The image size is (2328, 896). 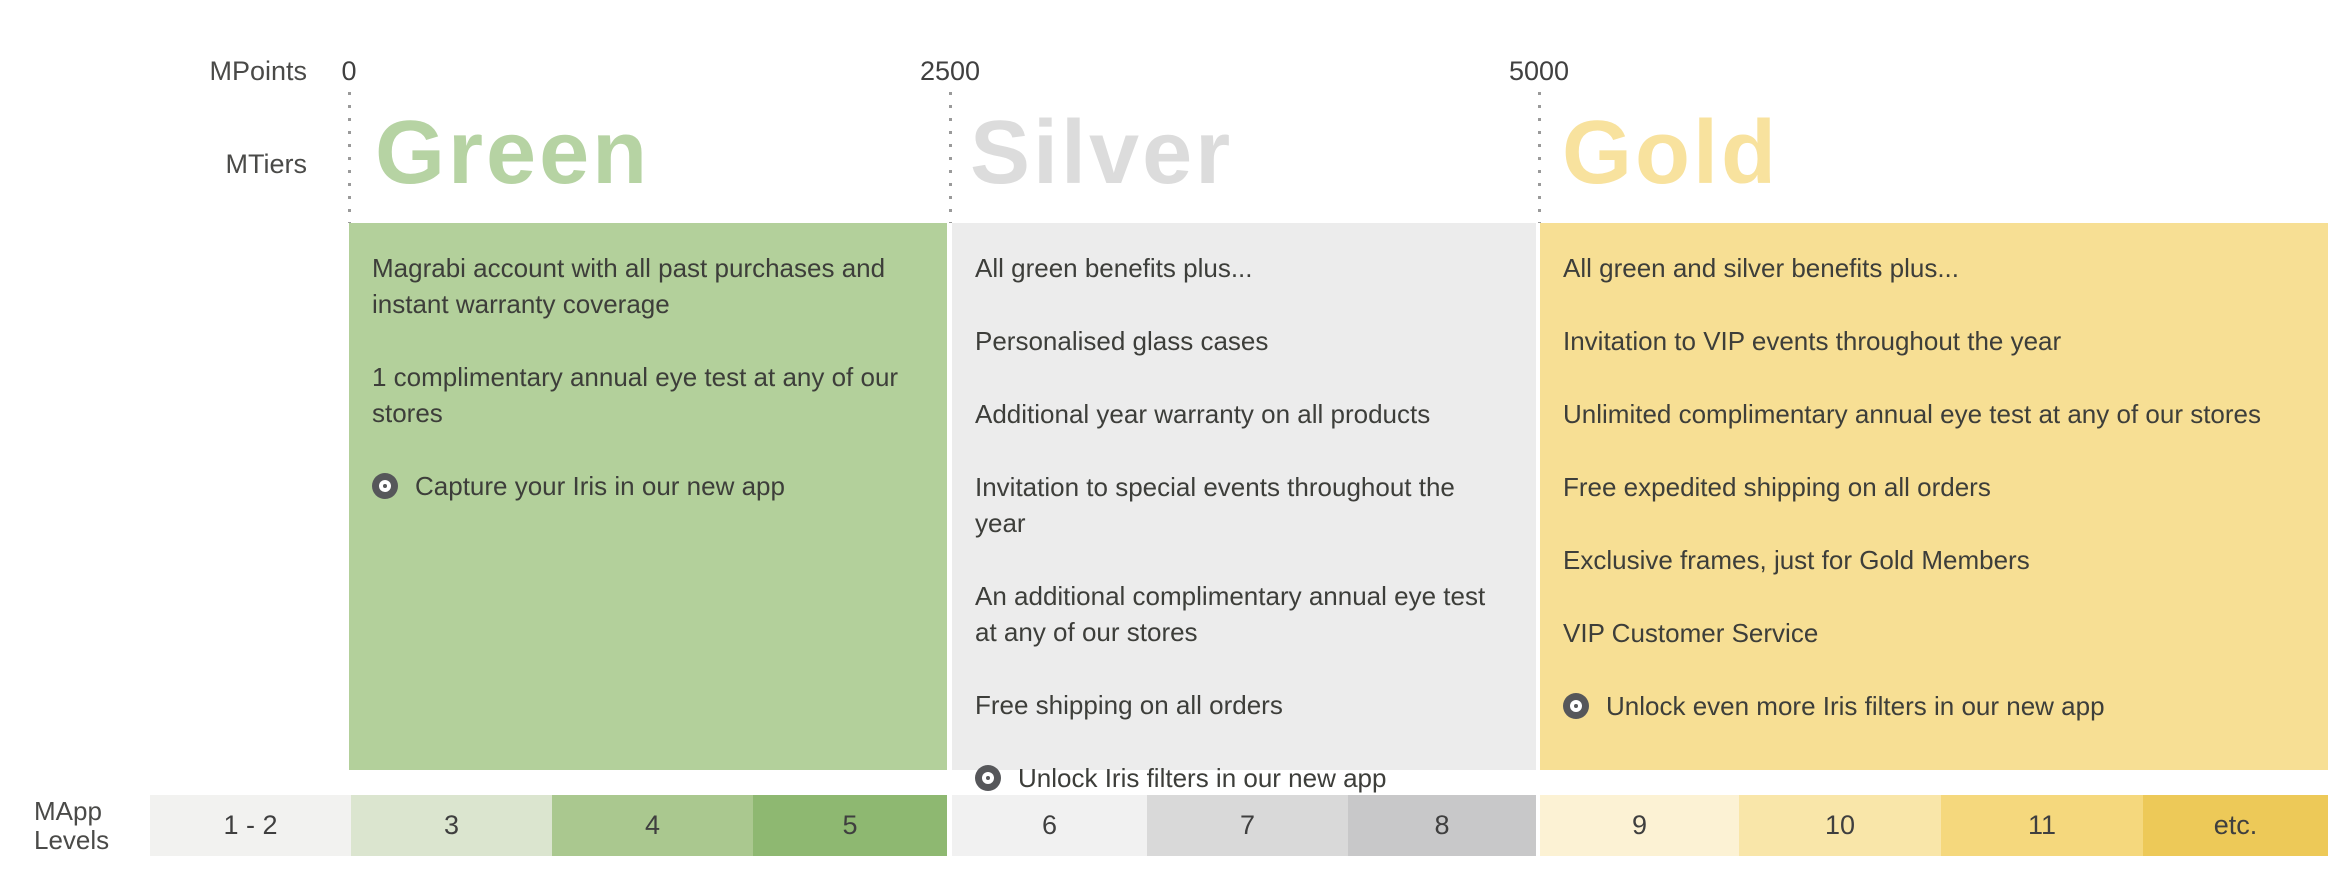 What do you see at coordinates (451, 825) in the screenshot?
I see `level-cell-3: 3` at bounding box center [451, 825].